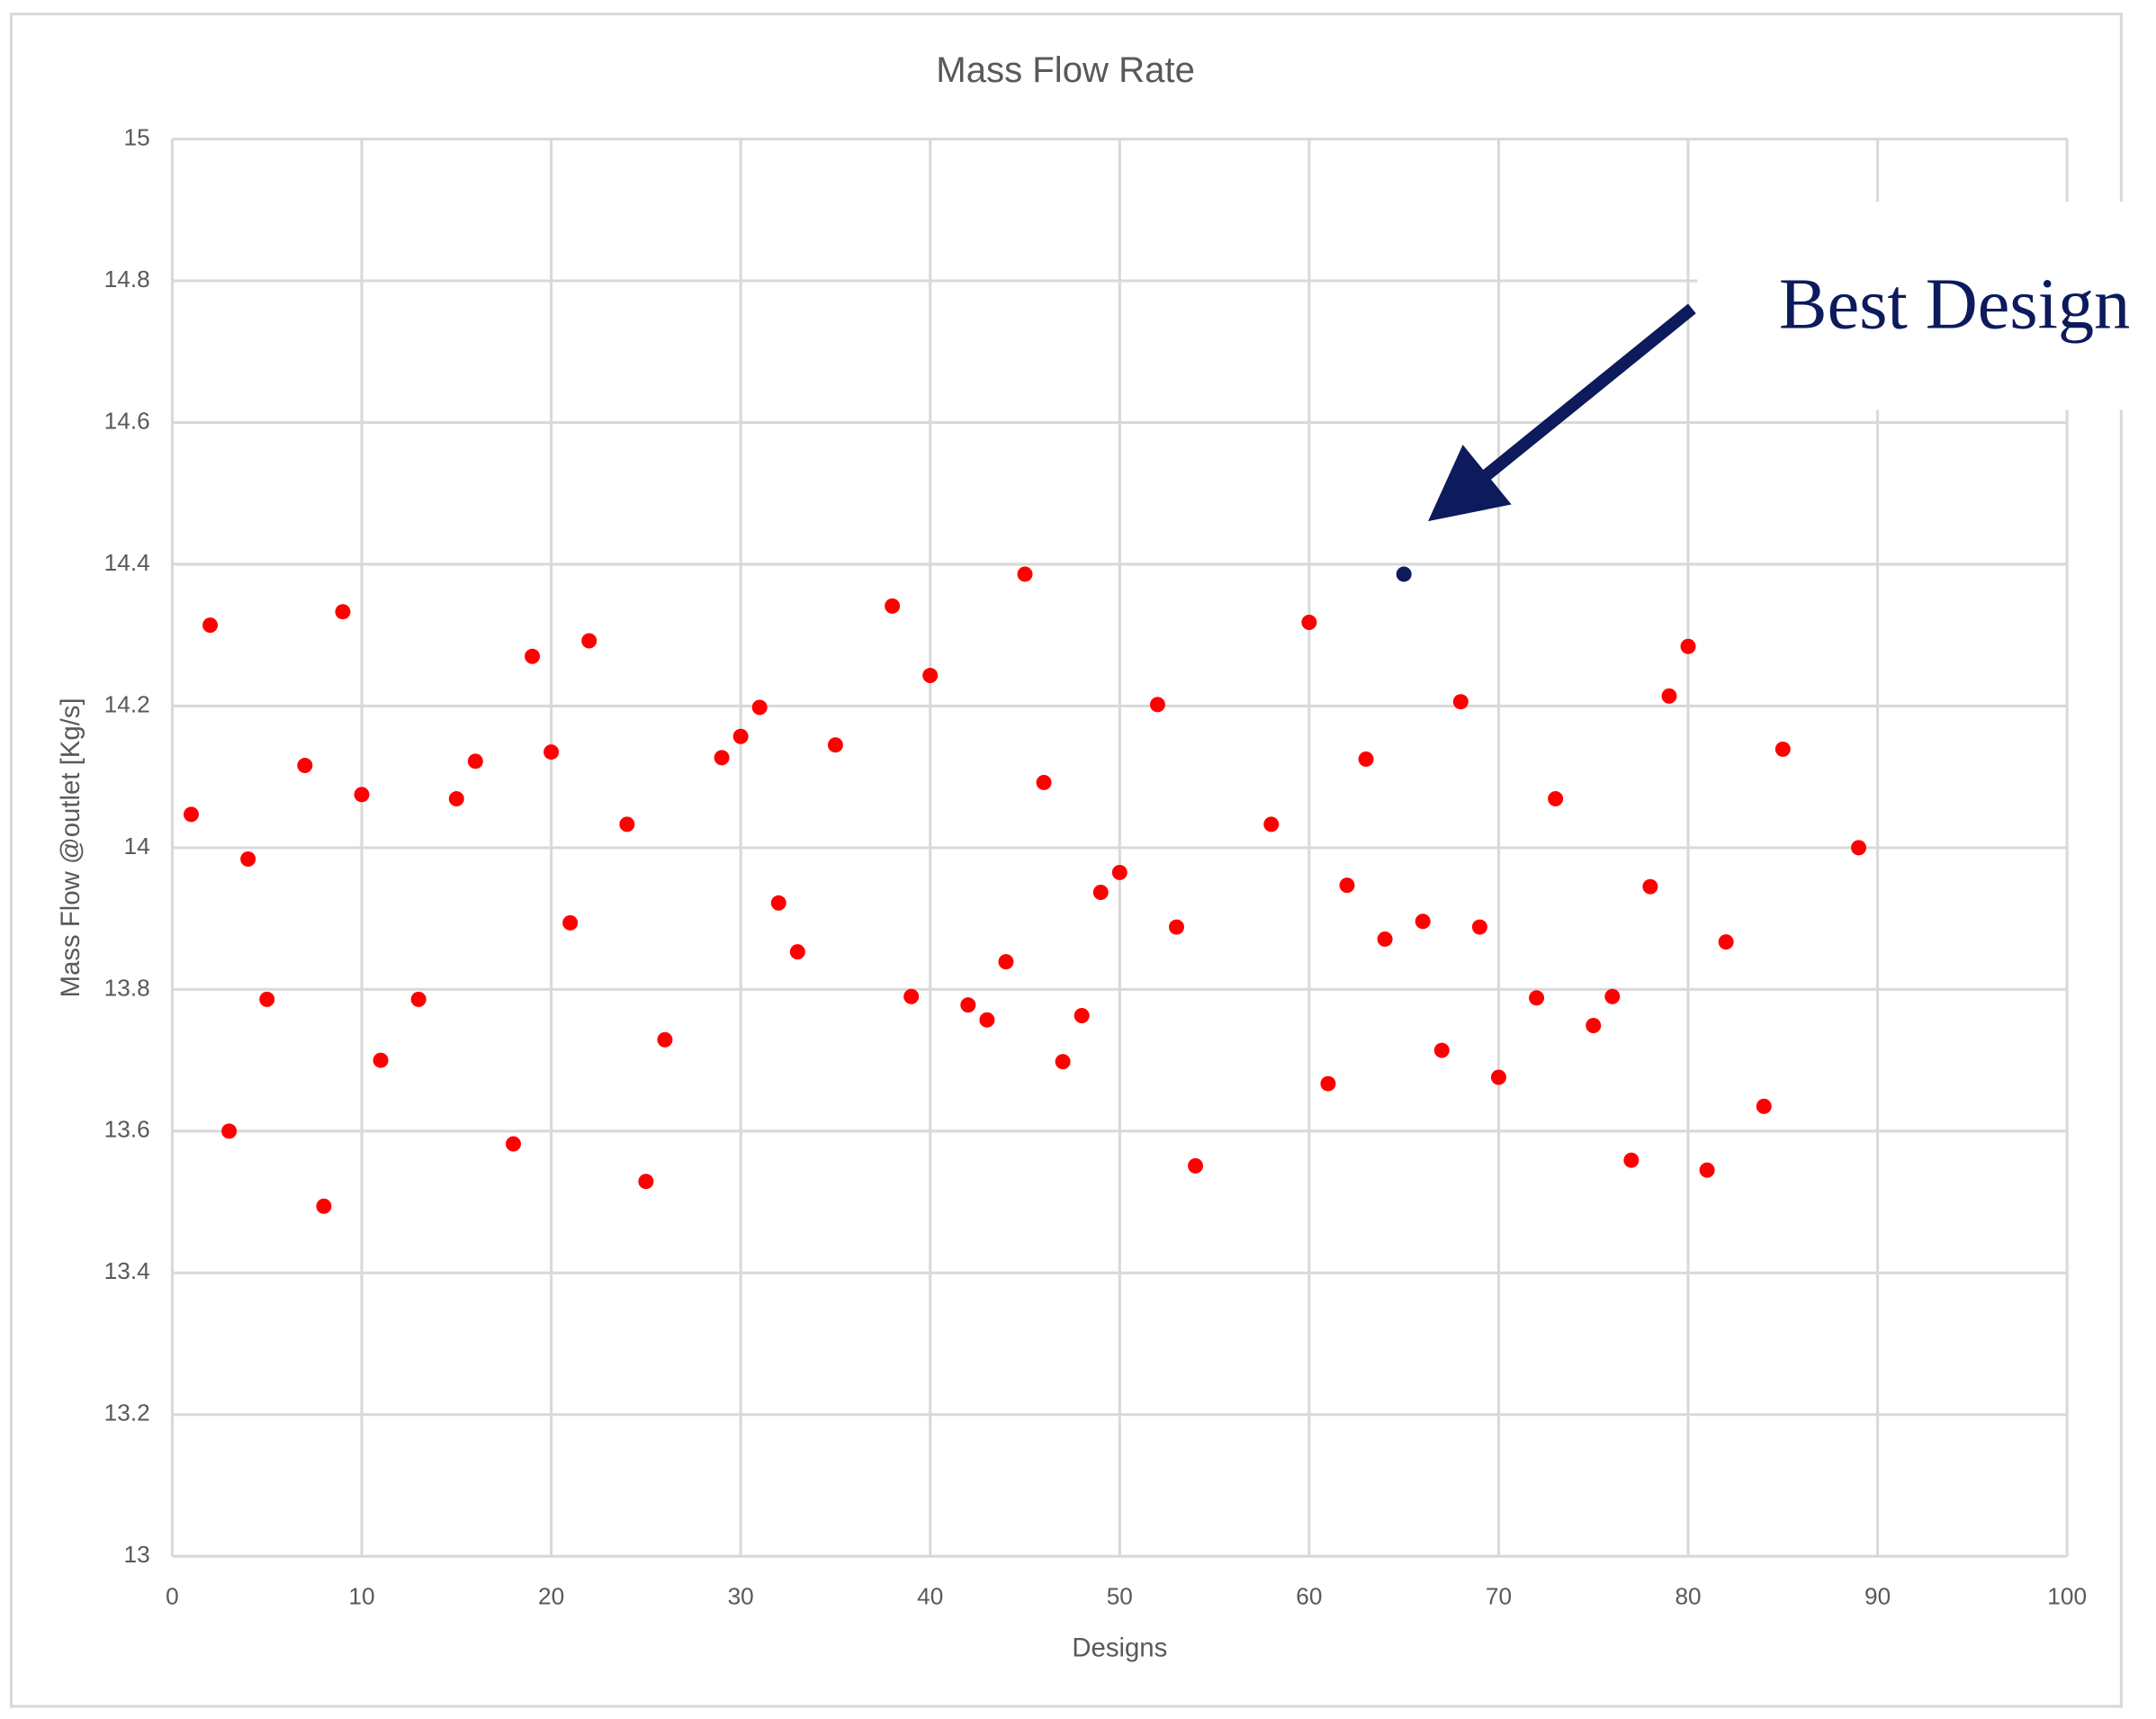 The width and height of the screenshot is (2156, 1719). Describe the element at coordinates (1877, 1595) in the screenshot. I see `x-tick-label: 90` at that location.